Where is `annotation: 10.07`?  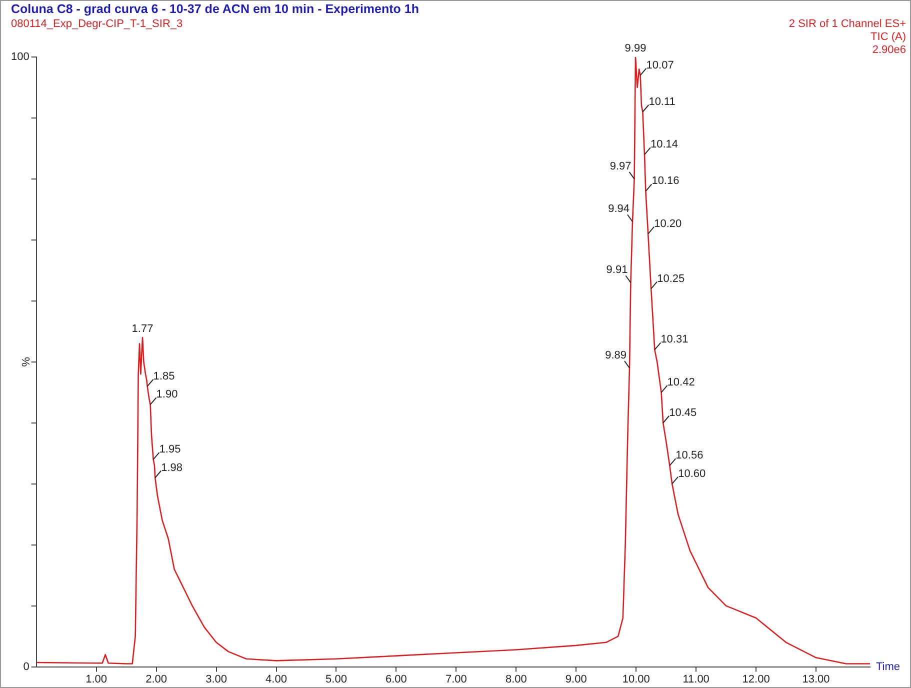 annotation: 10.07 is located at coordinates (660, 65).